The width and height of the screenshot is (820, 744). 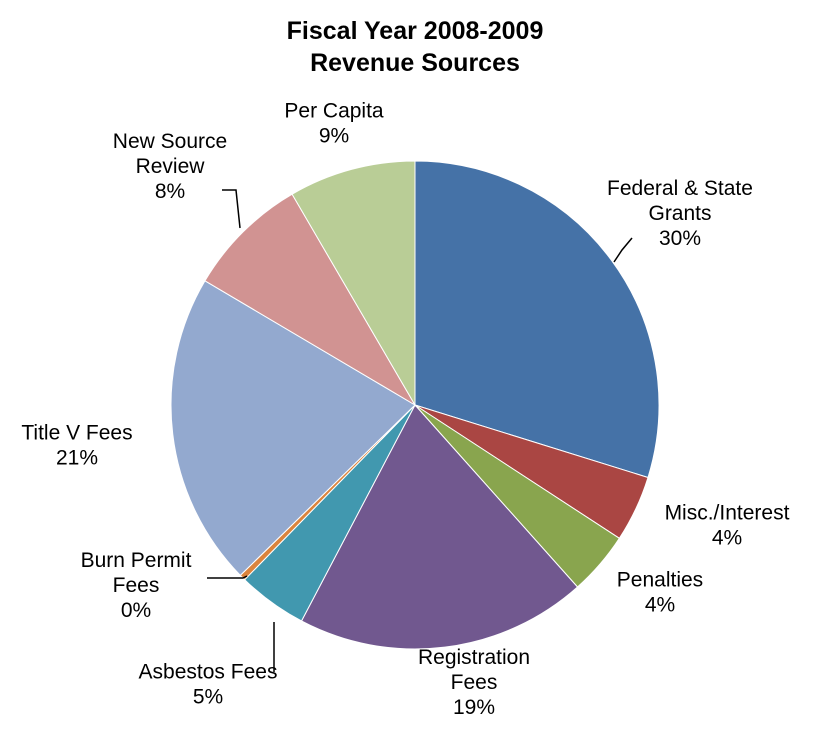 What do you see at coordinates (353, 283) in the screenshot?
I see `slice-per-capita` at bounding box center [353, 283].